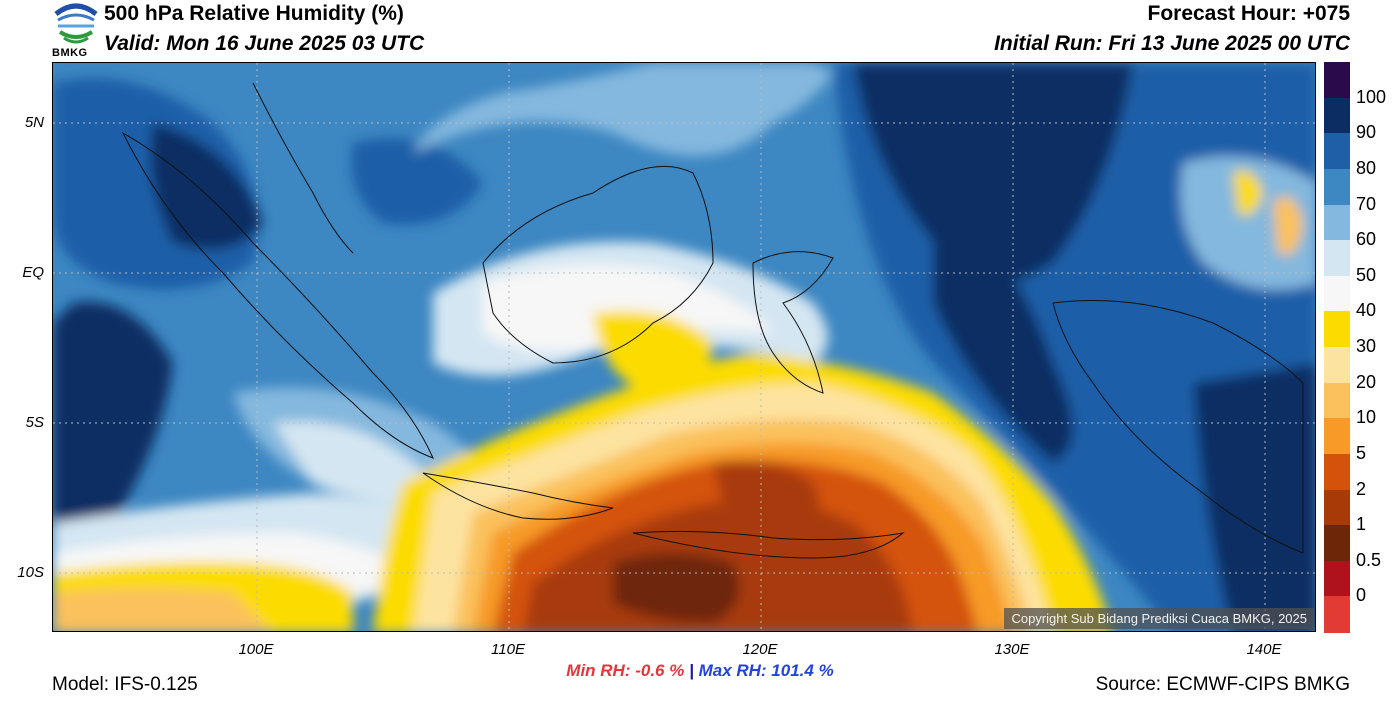 This screenshot has width=1400, height=709. Describe the element at coordinates (1012, 649) in the screenshot. I see `lon-label-130e: 130E` at that location.